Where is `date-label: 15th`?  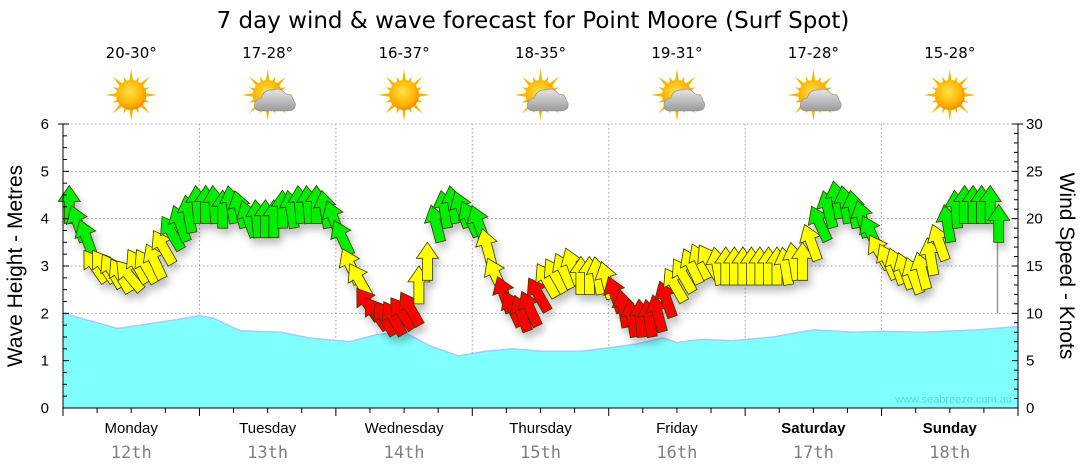
date-label: 15th is located at coordinates (540, 453).